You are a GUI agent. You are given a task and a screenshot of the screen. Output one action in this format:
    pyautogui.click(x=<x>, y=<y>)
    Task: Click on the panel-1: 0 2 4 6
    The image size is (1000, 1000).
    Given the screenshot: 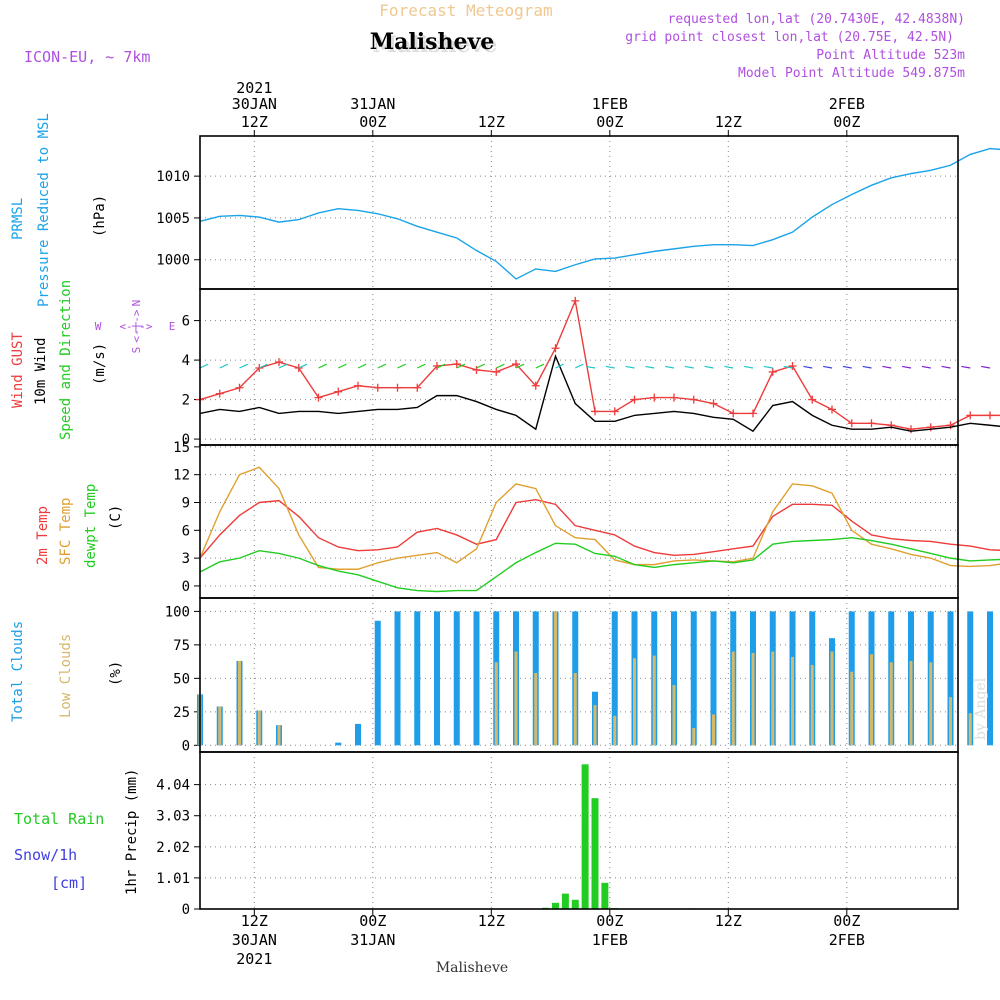 What is the action you would take?
    pyautogui.click(x=591, y=368)
    